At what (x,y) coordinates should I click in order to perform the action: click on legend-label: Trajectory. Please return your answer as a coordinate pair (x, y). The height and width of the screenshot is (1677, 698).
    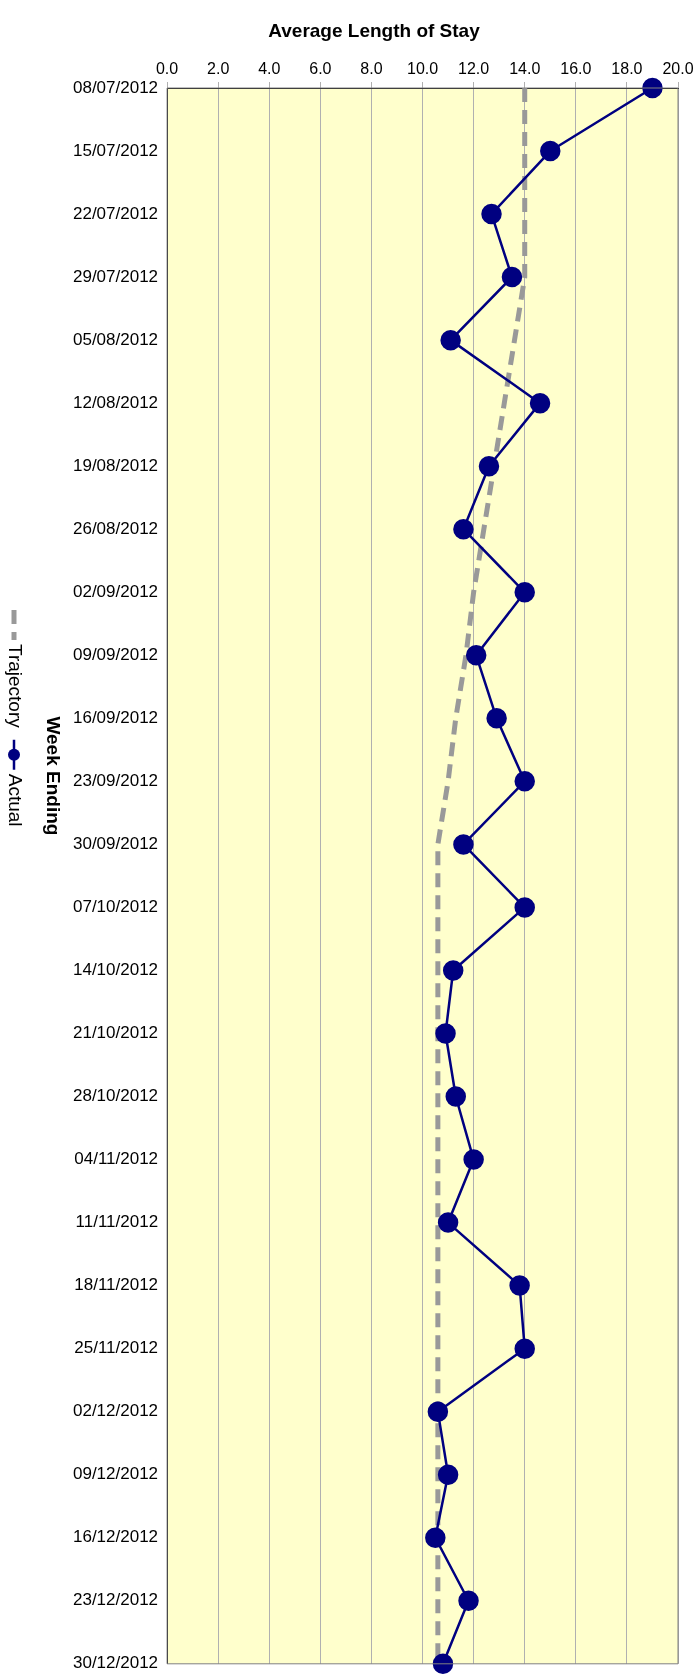
    Looking at the image, I should click on (15, 686).